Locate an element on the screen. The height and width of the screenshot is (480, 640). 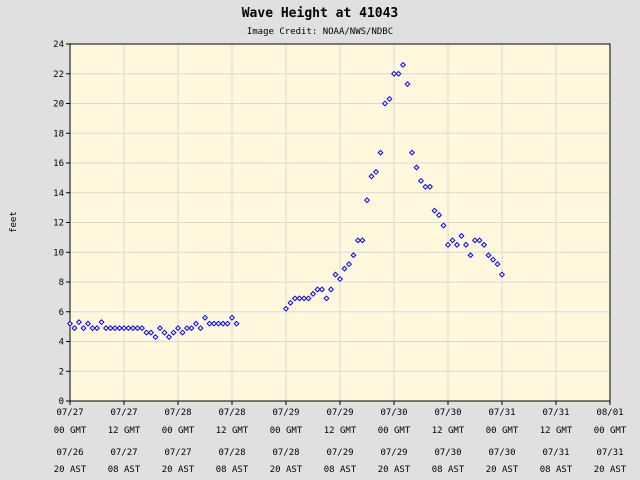
y-tick-label: 0 is located at coordinates (61, 402).